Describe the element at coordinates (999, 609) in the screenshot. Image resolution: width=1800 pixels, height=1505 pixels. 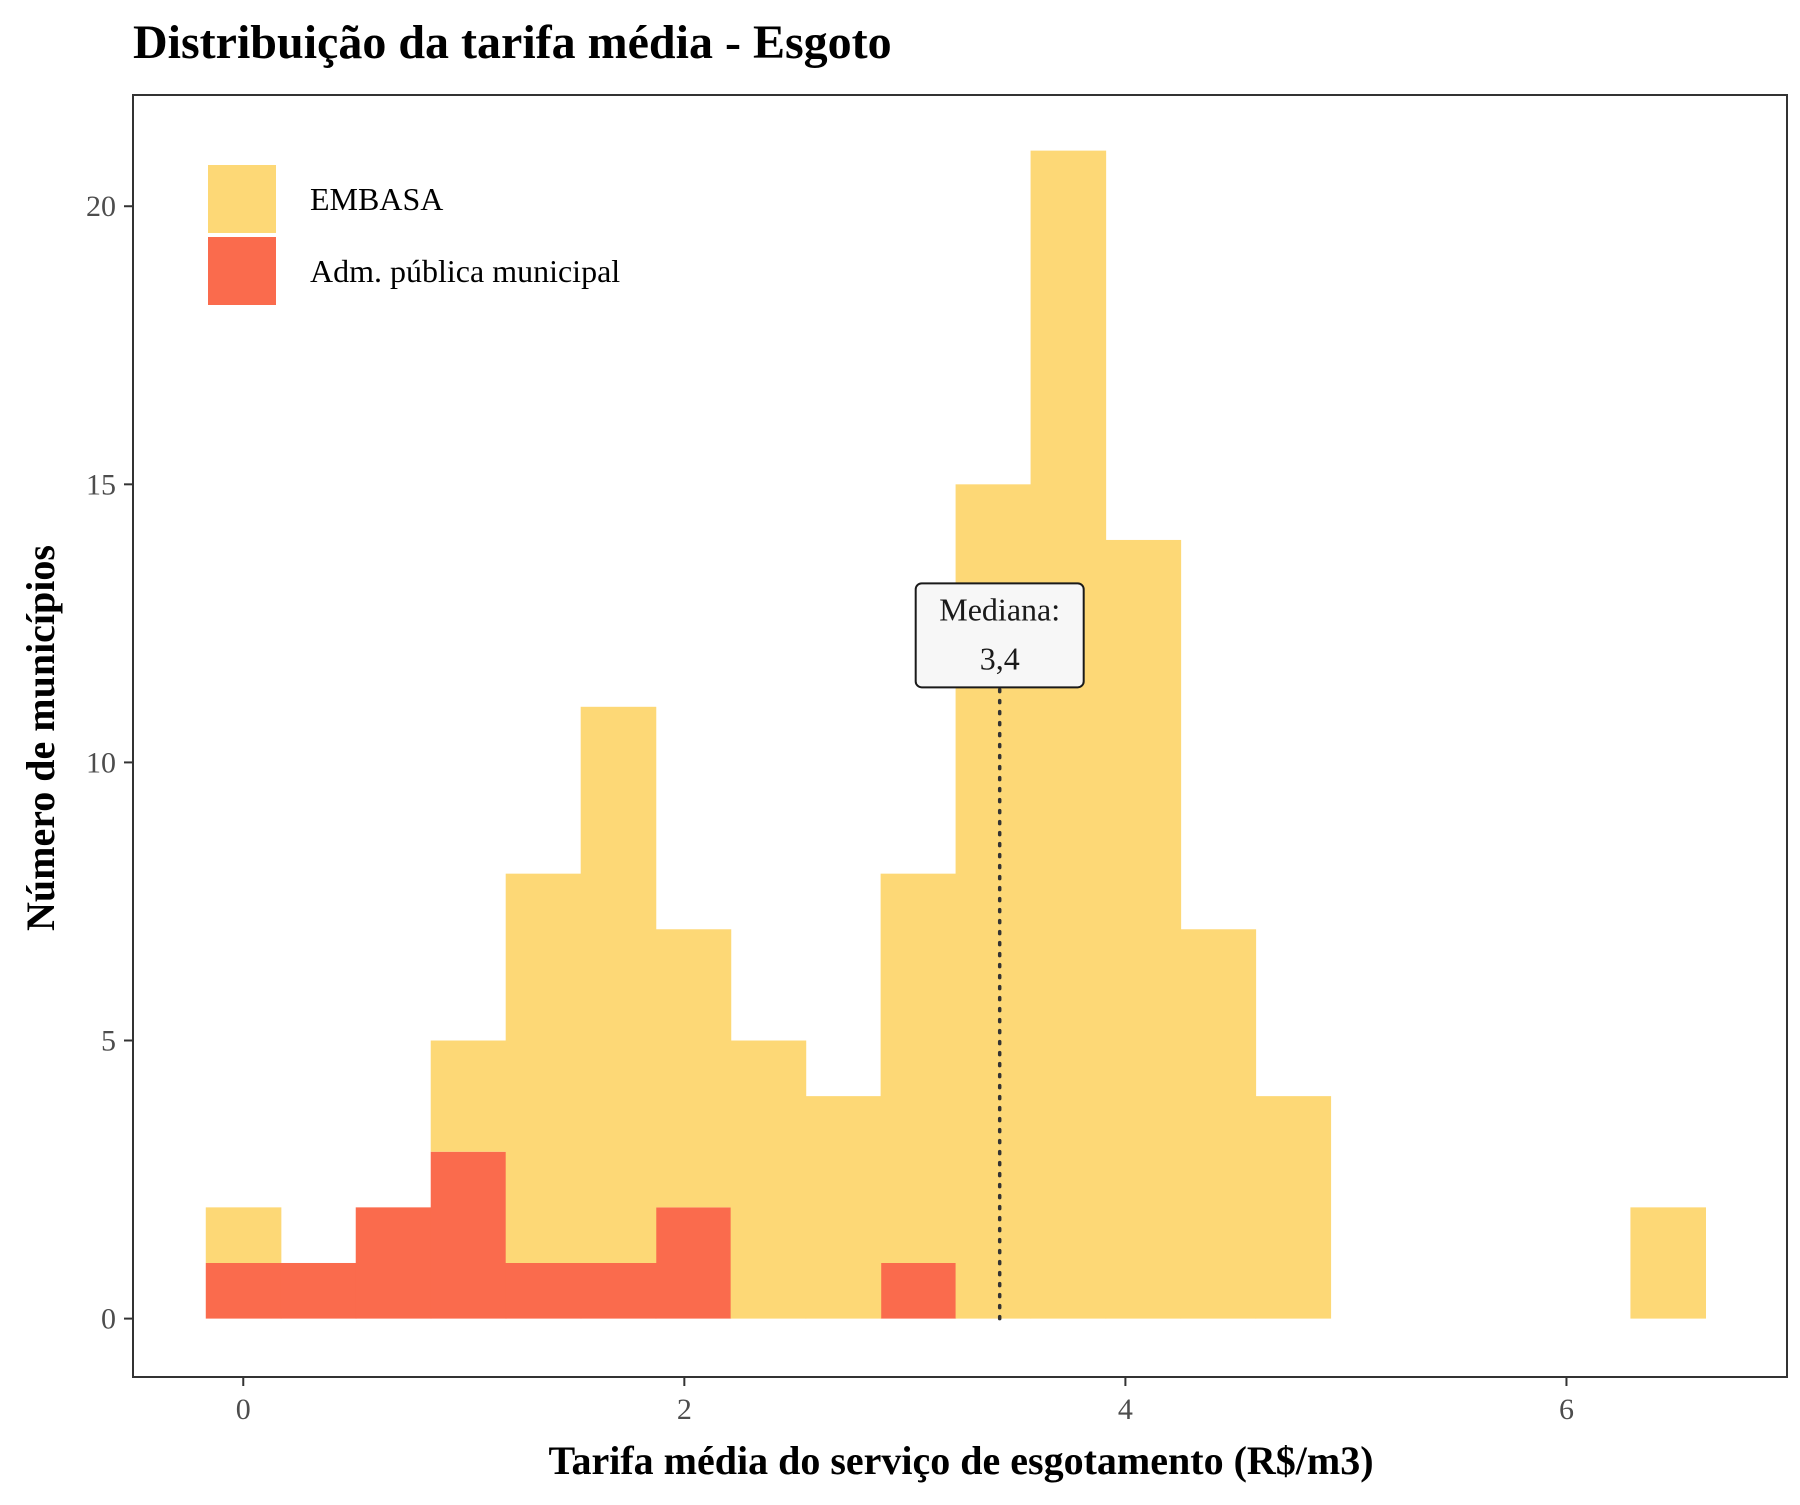
I see `median-label-title: Mediana:` at that location.